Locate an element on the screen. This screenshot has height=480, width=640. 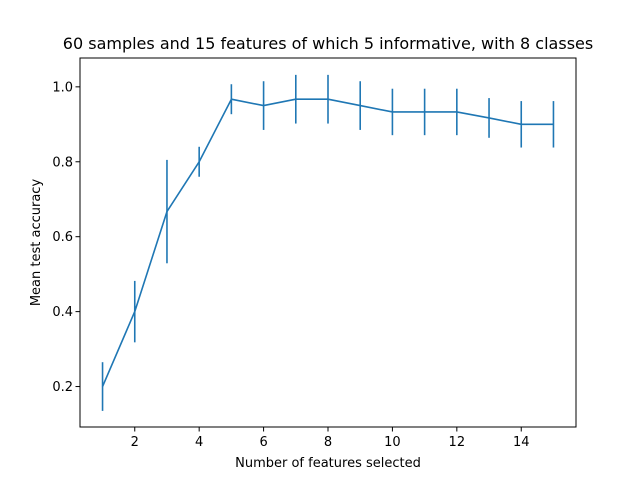
x-tick-label: 4 is located at coordinates (199, 442).